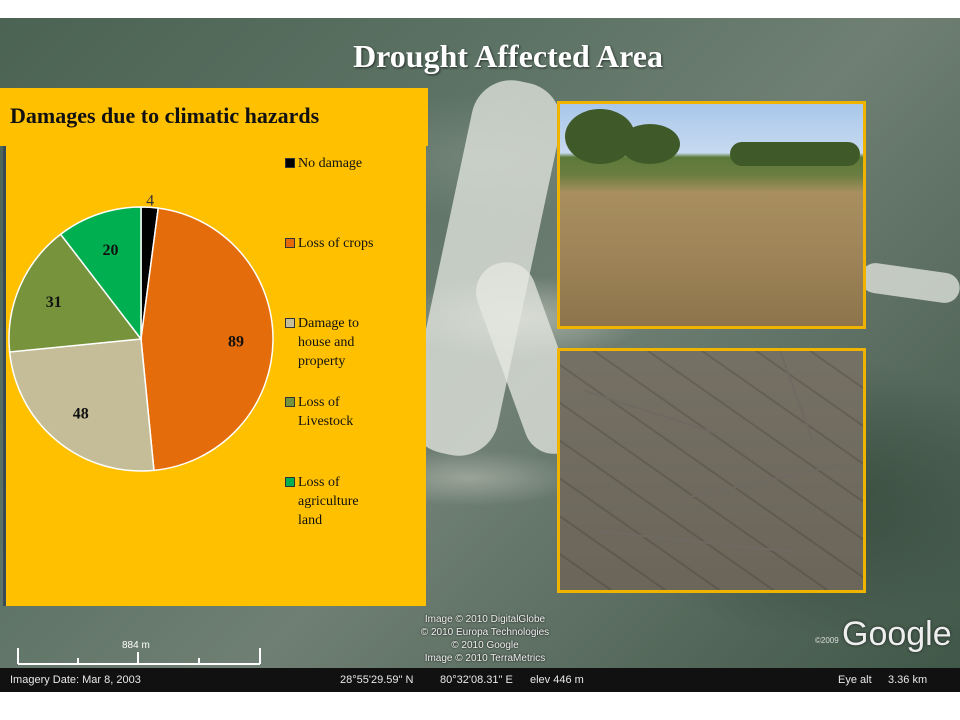 This screenshot has height=720, width=960. I want to click on scale-label: 884 m, so click(136, 645).